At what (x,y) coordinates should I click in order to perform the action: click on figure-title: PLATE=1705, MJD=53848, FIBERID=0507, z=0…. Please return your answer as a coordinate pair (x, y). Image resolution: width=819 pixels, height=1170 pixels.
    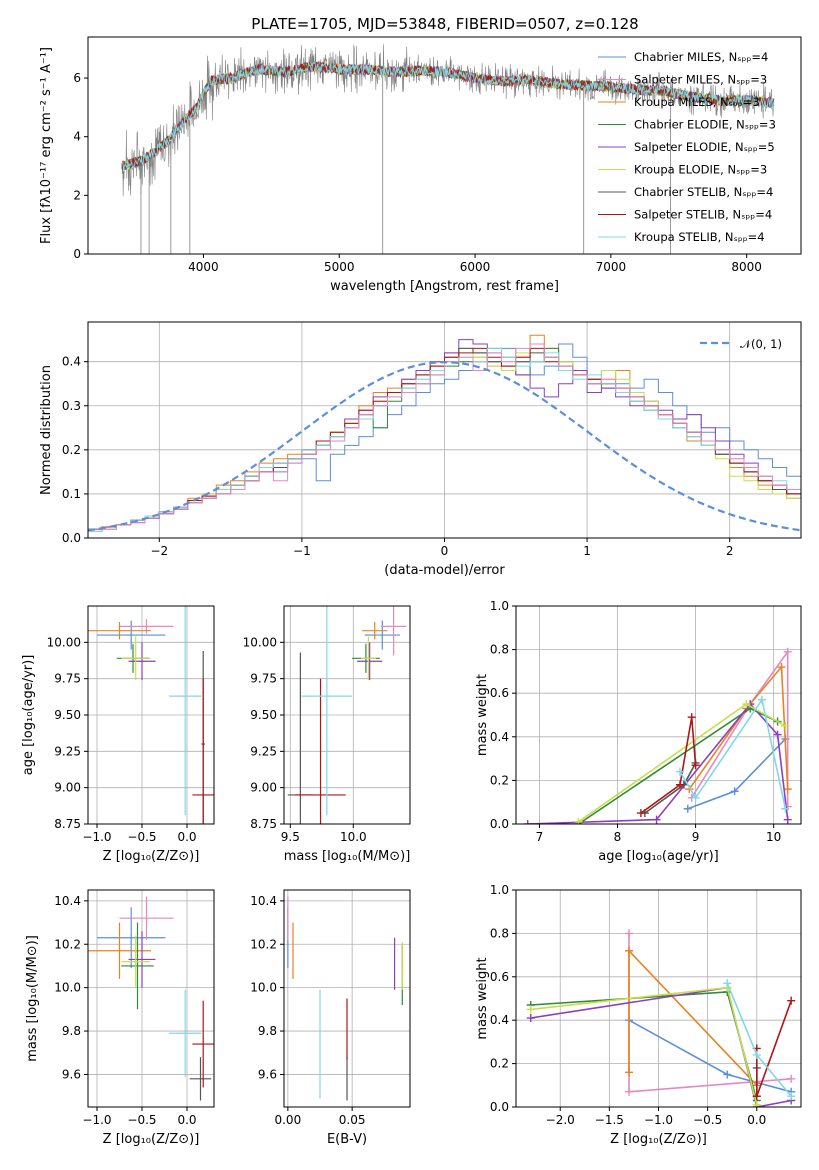
    Looking at the image, I should click on (444, 24).